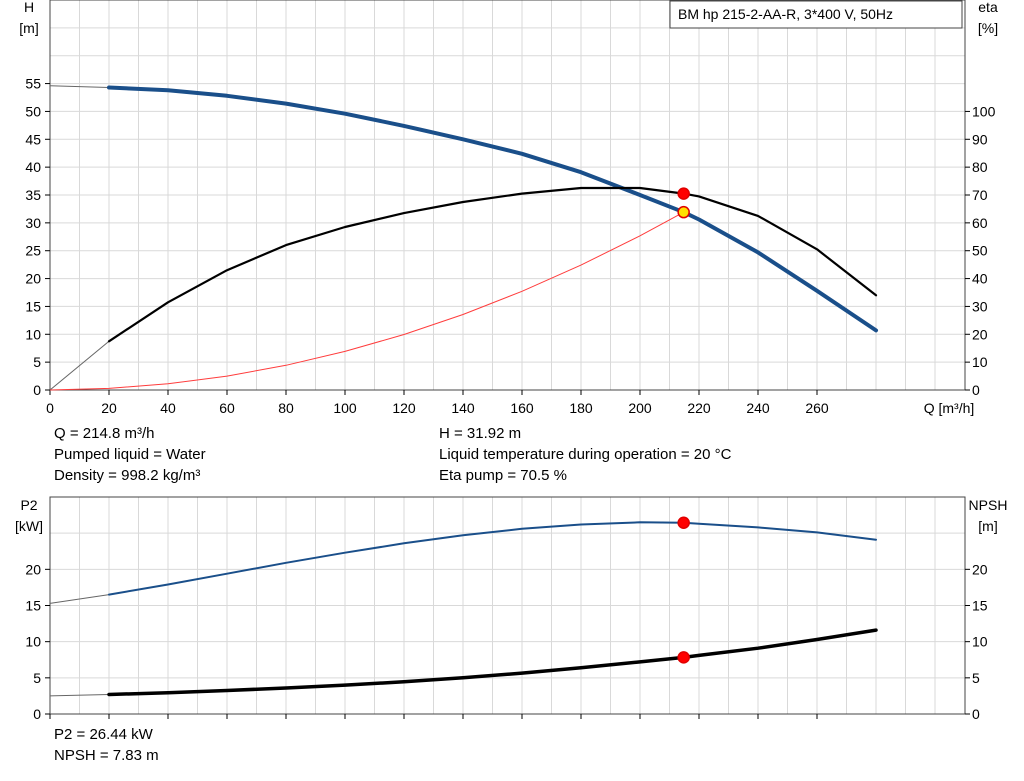 This screenshot has height=781, width=1024. What do you see at coordinates (581, 408) in the screenshot?
I see `x-tick-label: 180` at bounding box center [581, 408].